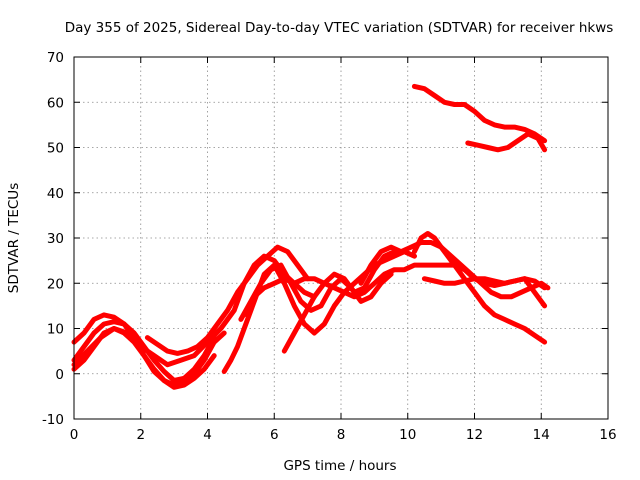 The image size is (640, 480). What do you see at coordinates (55, 194) in the screenshot?
I see `y-tick-label: 40` at bounding box center [55, 194].